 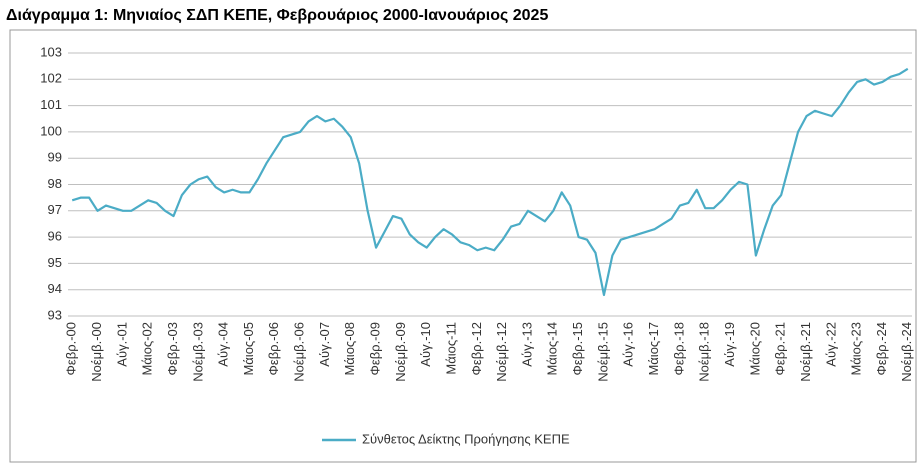 What do you see at coordinates (273, 348) in the screenshot?
I see `x-tick-label: Φεβρ.-06` at bounding box center [273, 348].